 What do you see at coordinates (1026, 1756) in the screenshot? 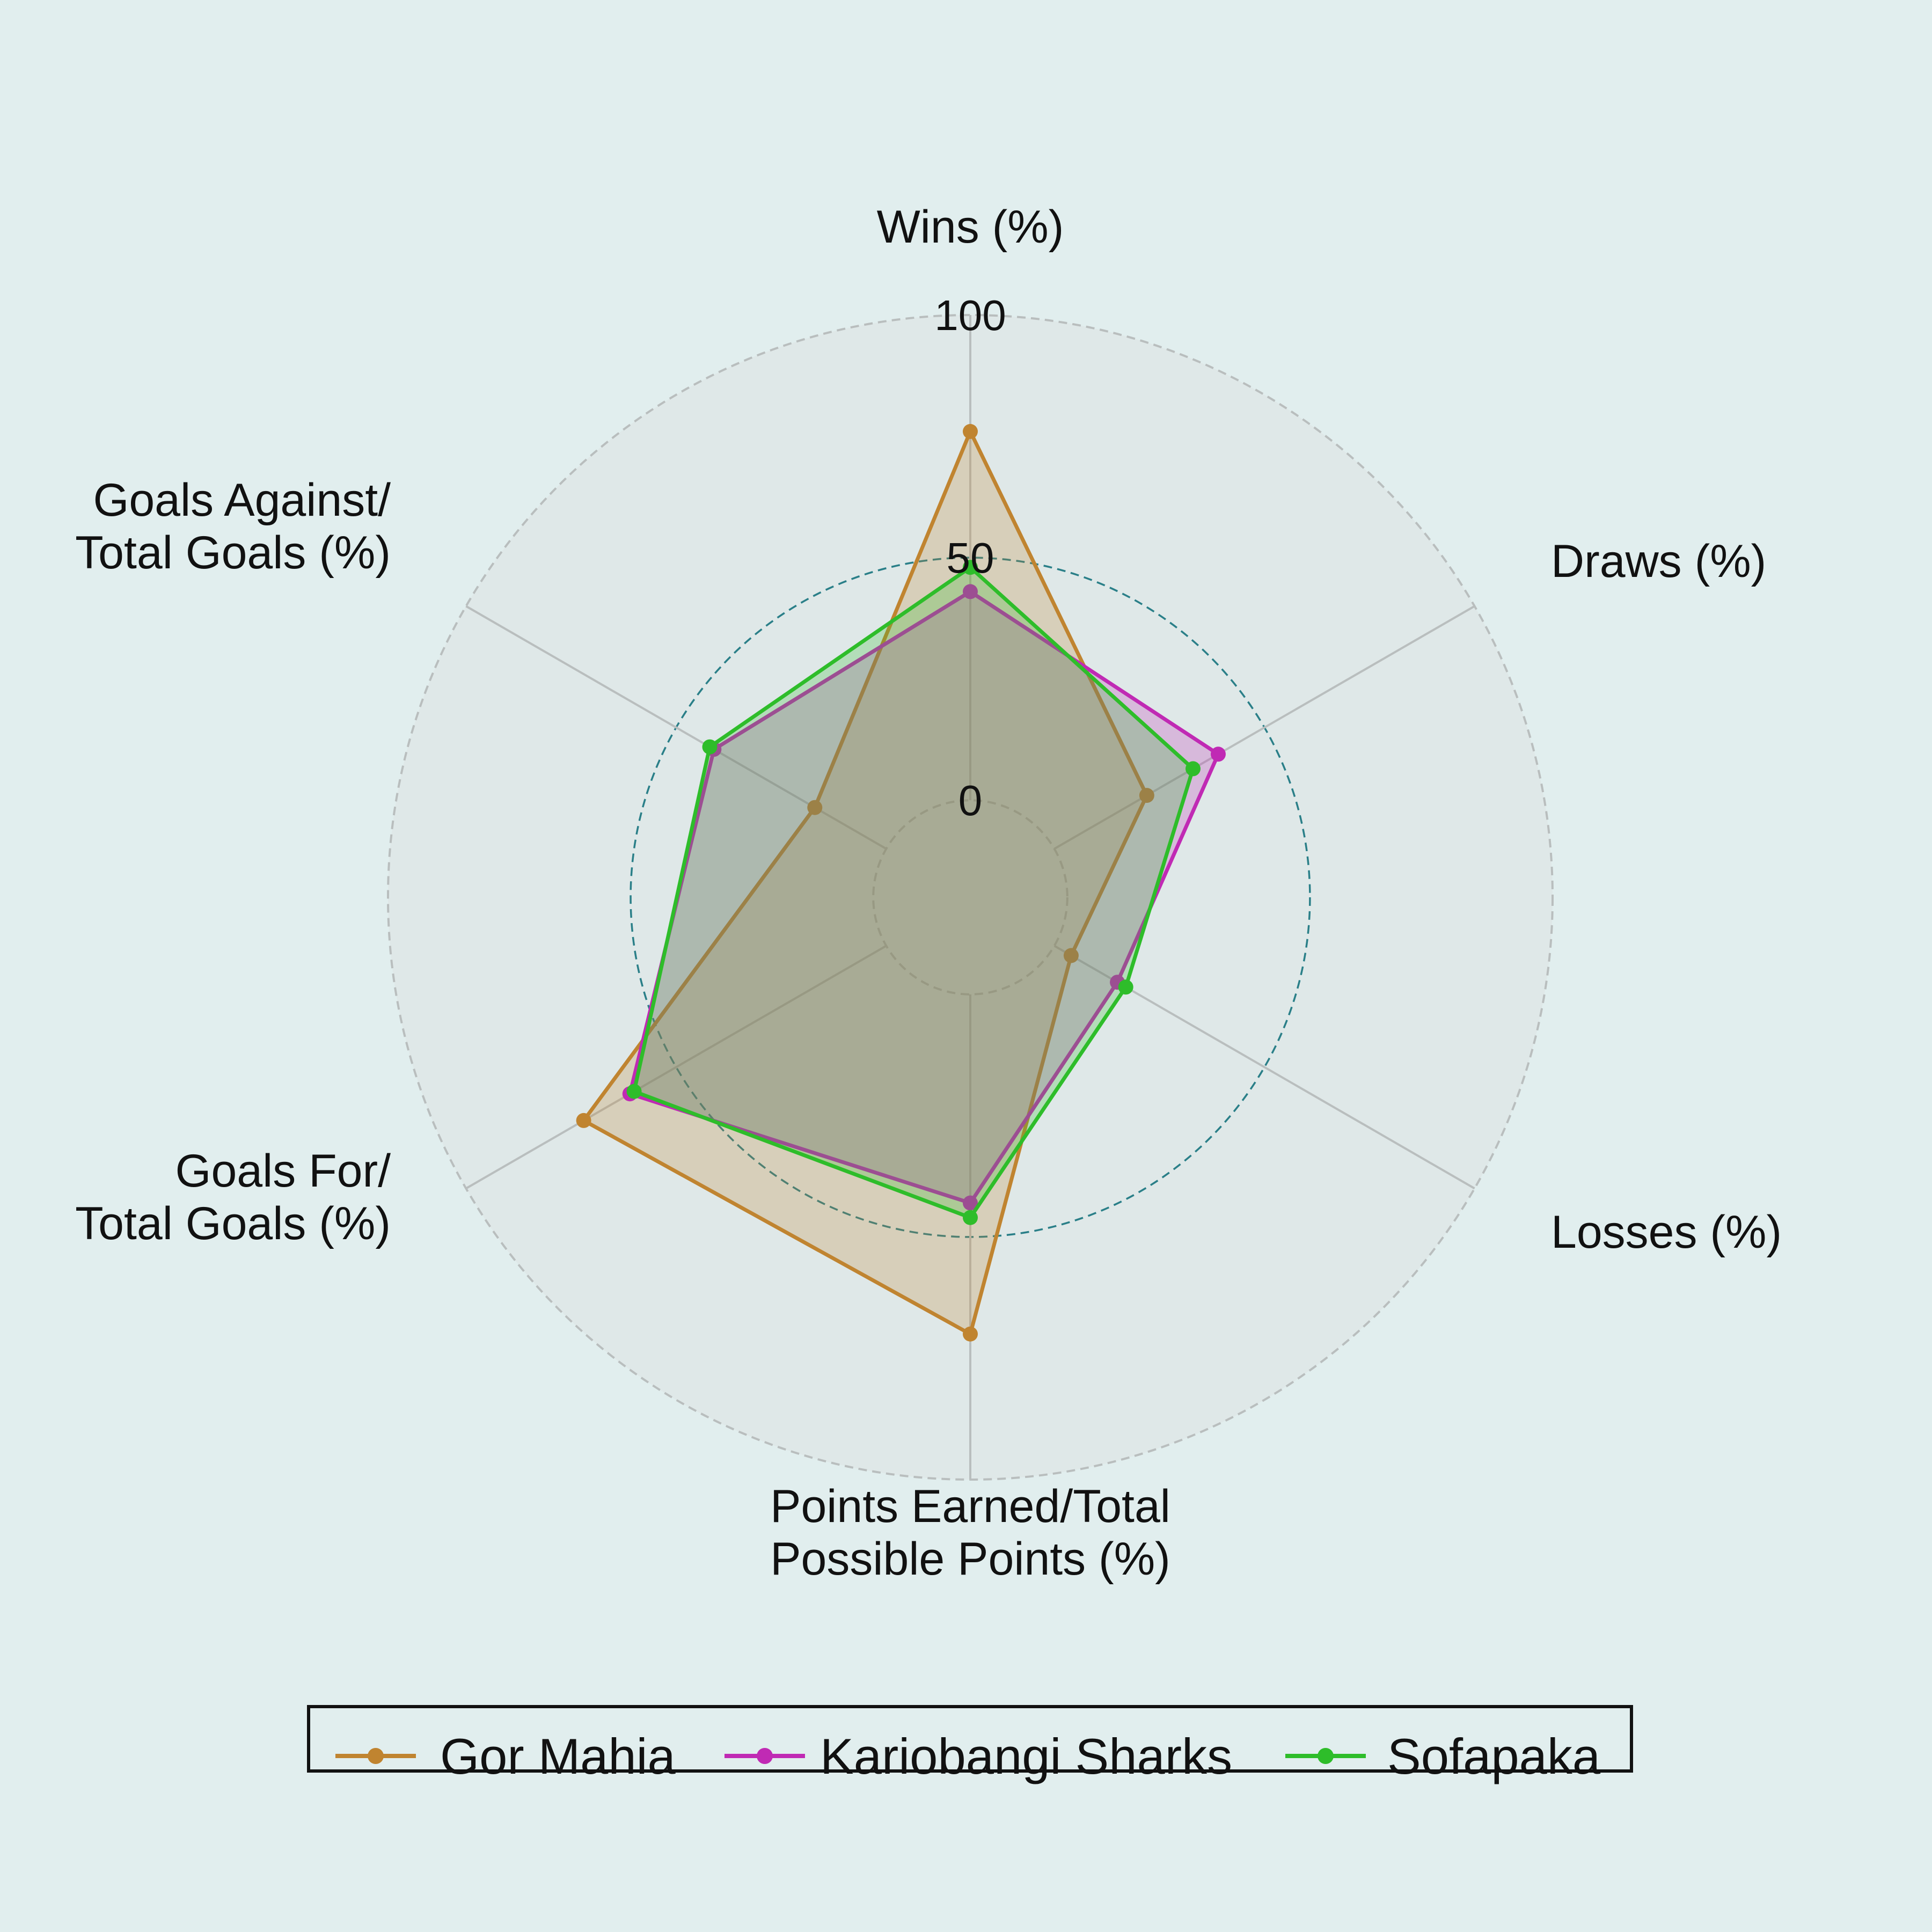
I see `legend-label: Kariobangi Sharks` at bounding box center [1026, 1756].